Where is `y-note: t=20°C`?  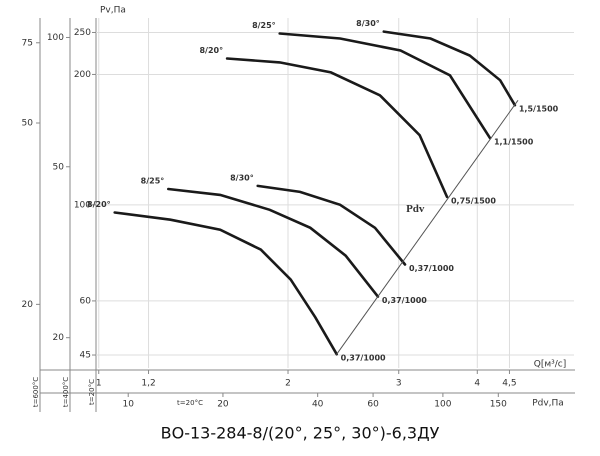 y-note: t=20°C is located at coordinates (92, 392).